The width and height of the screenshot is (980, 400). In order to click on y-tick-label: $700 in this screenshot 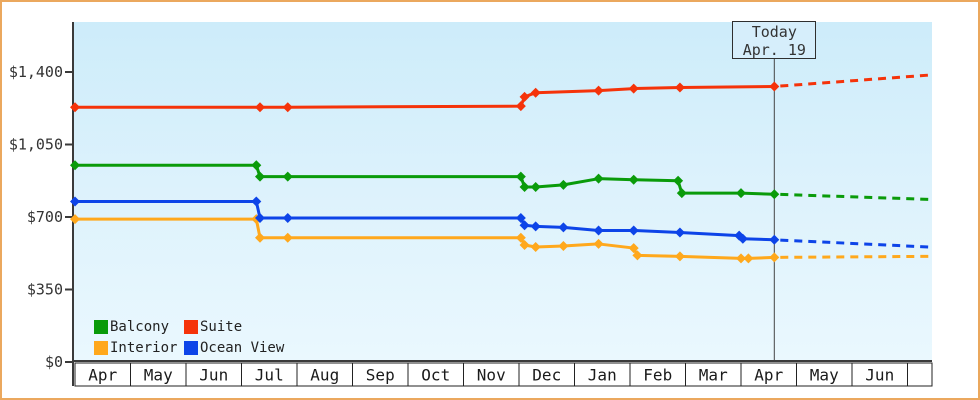, I will do `click(45, 217)`.